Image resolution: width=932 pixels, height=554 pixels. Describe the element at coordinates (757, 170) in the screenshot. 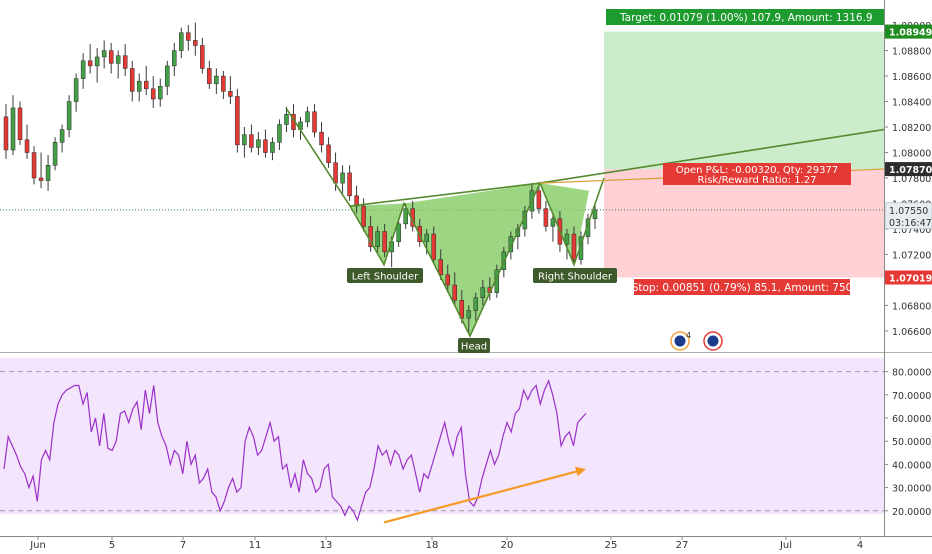

I see `pnl-label: Open P&L: -0.00320, Qty: 29377` at that location.